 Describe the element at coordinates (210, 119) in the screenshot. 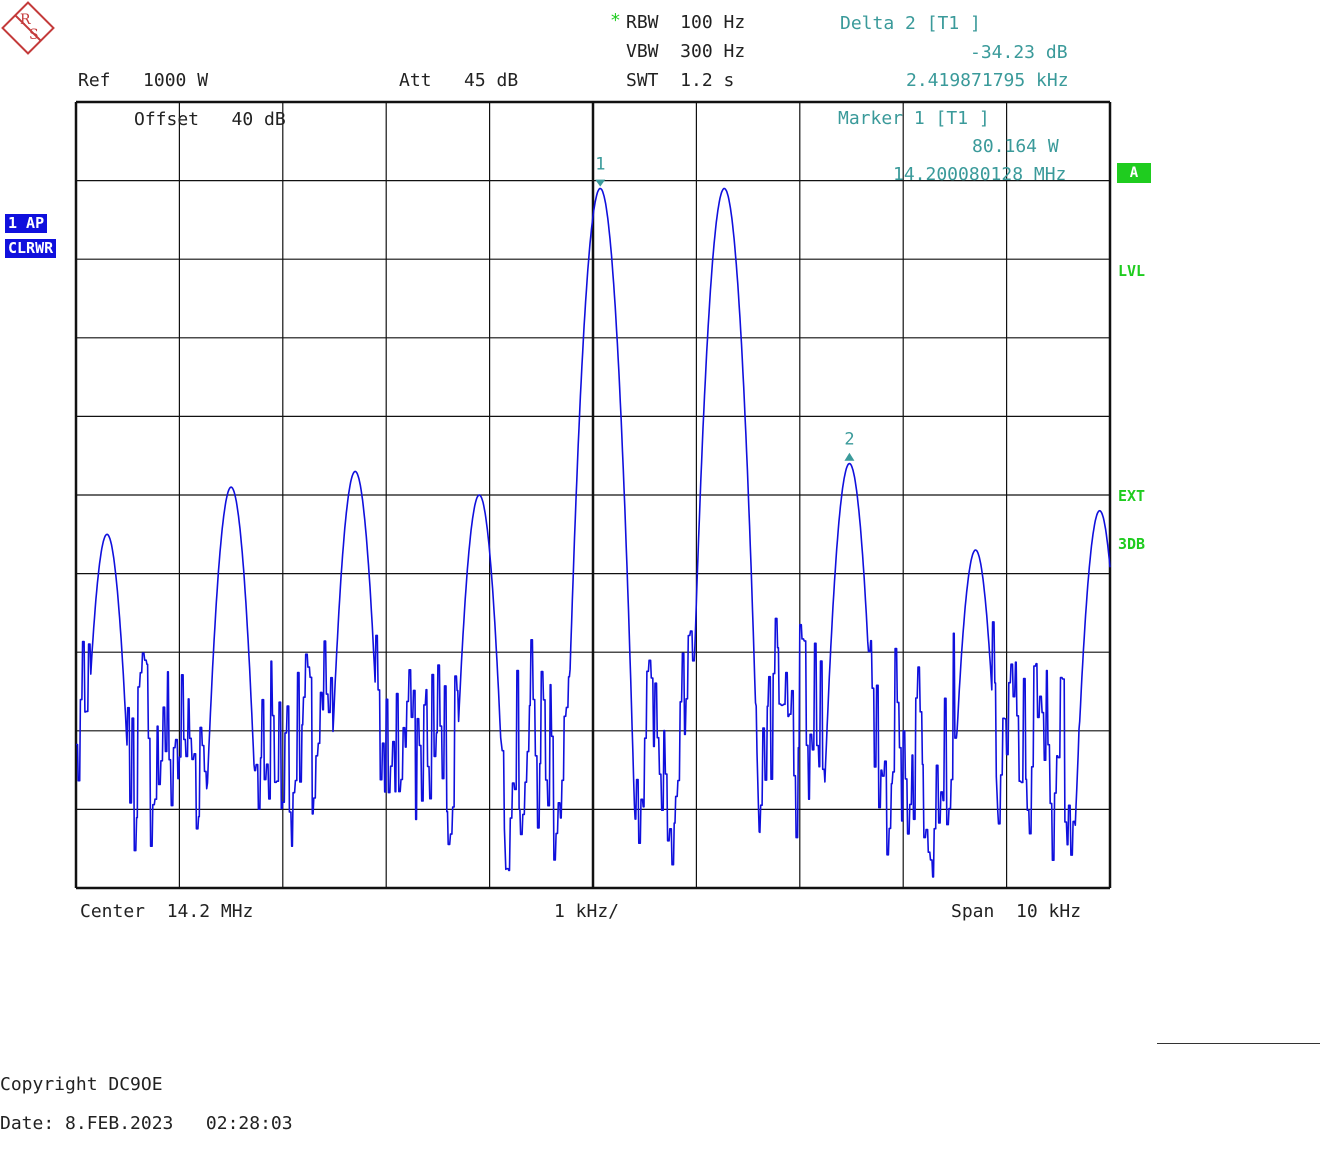

I see `offset-label: Offset 40 dB` at that location.